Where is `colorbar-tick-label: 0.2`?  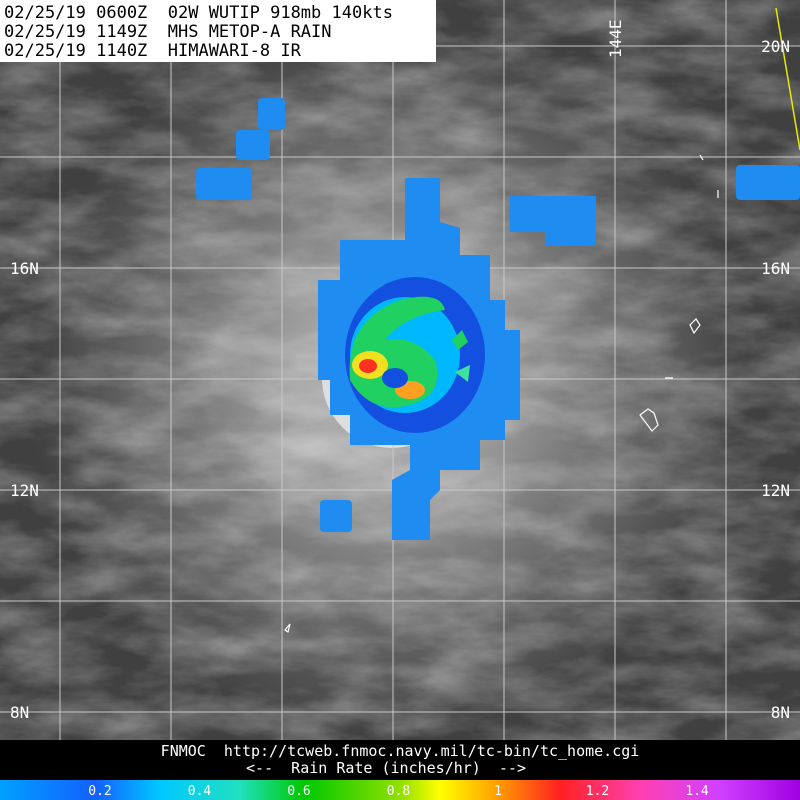 colorbar-tick-label: 0.2 is located at coordinates (99, 791).